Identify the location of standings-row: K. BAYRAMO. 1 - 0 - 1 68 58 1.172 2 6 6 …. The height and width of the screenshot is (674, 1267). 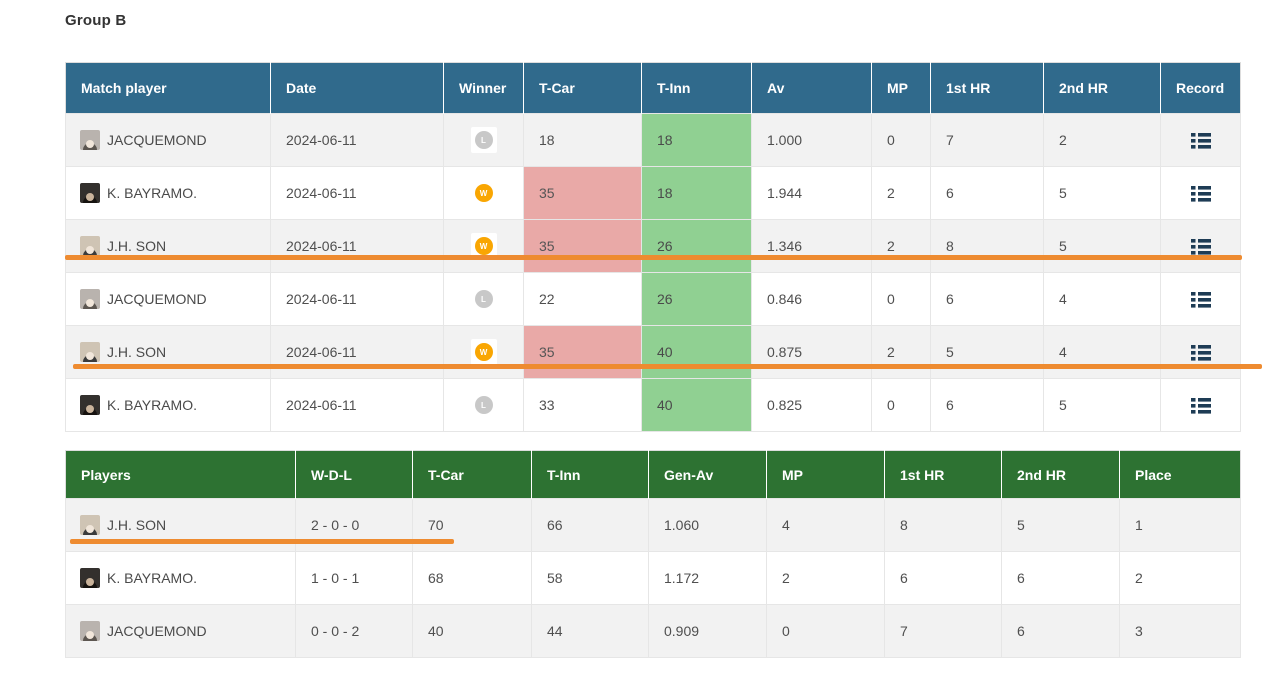
(653, 578).